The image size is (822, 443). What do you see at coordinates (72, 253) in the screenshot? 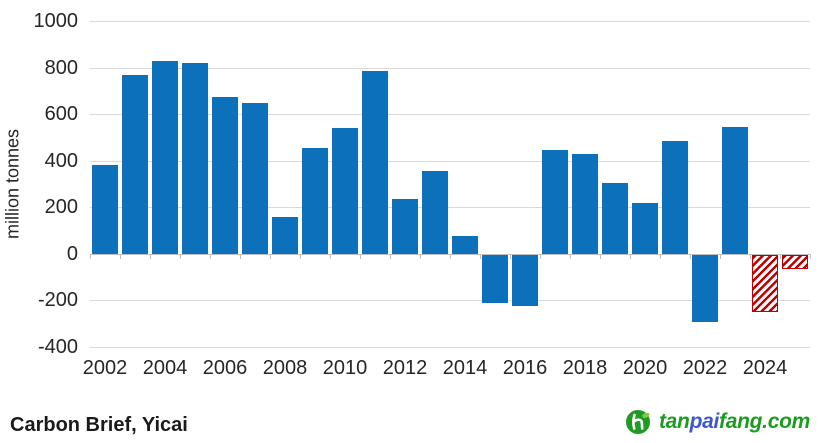
I see `y-tick-label-0: 0` at bounding box center [72, 253].